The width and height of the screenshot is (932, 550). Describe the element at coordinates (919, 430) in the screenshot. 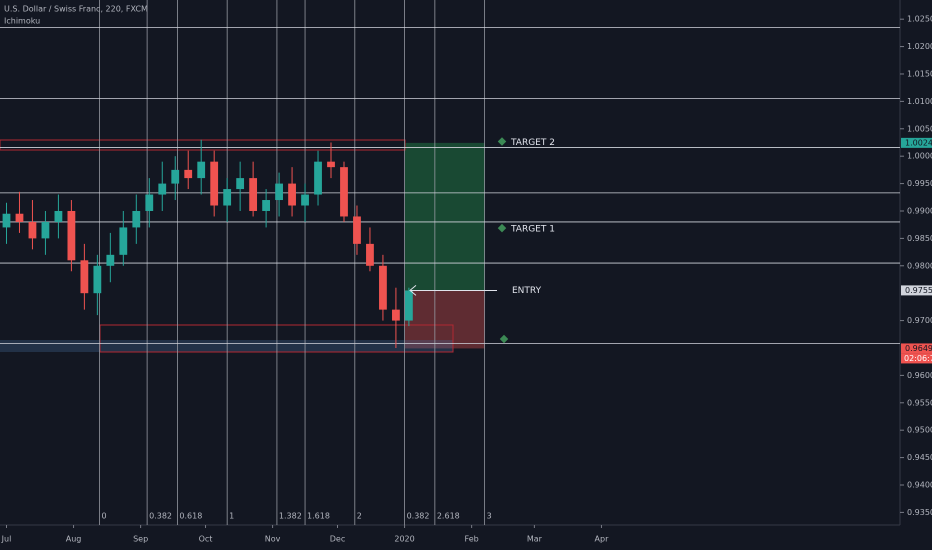

I see `y-tick-label: 0.95000` at that location.